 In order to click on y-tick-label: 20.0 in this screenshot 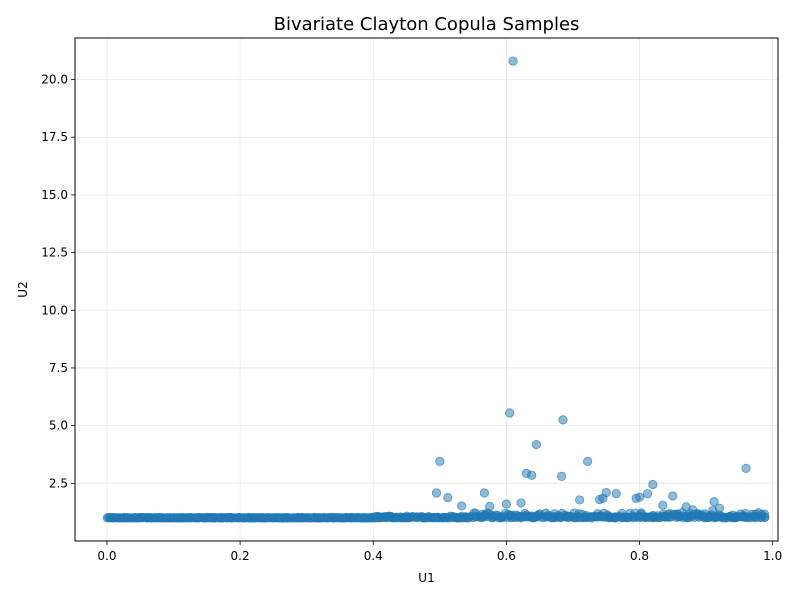, I will do `click(54, 80)`.